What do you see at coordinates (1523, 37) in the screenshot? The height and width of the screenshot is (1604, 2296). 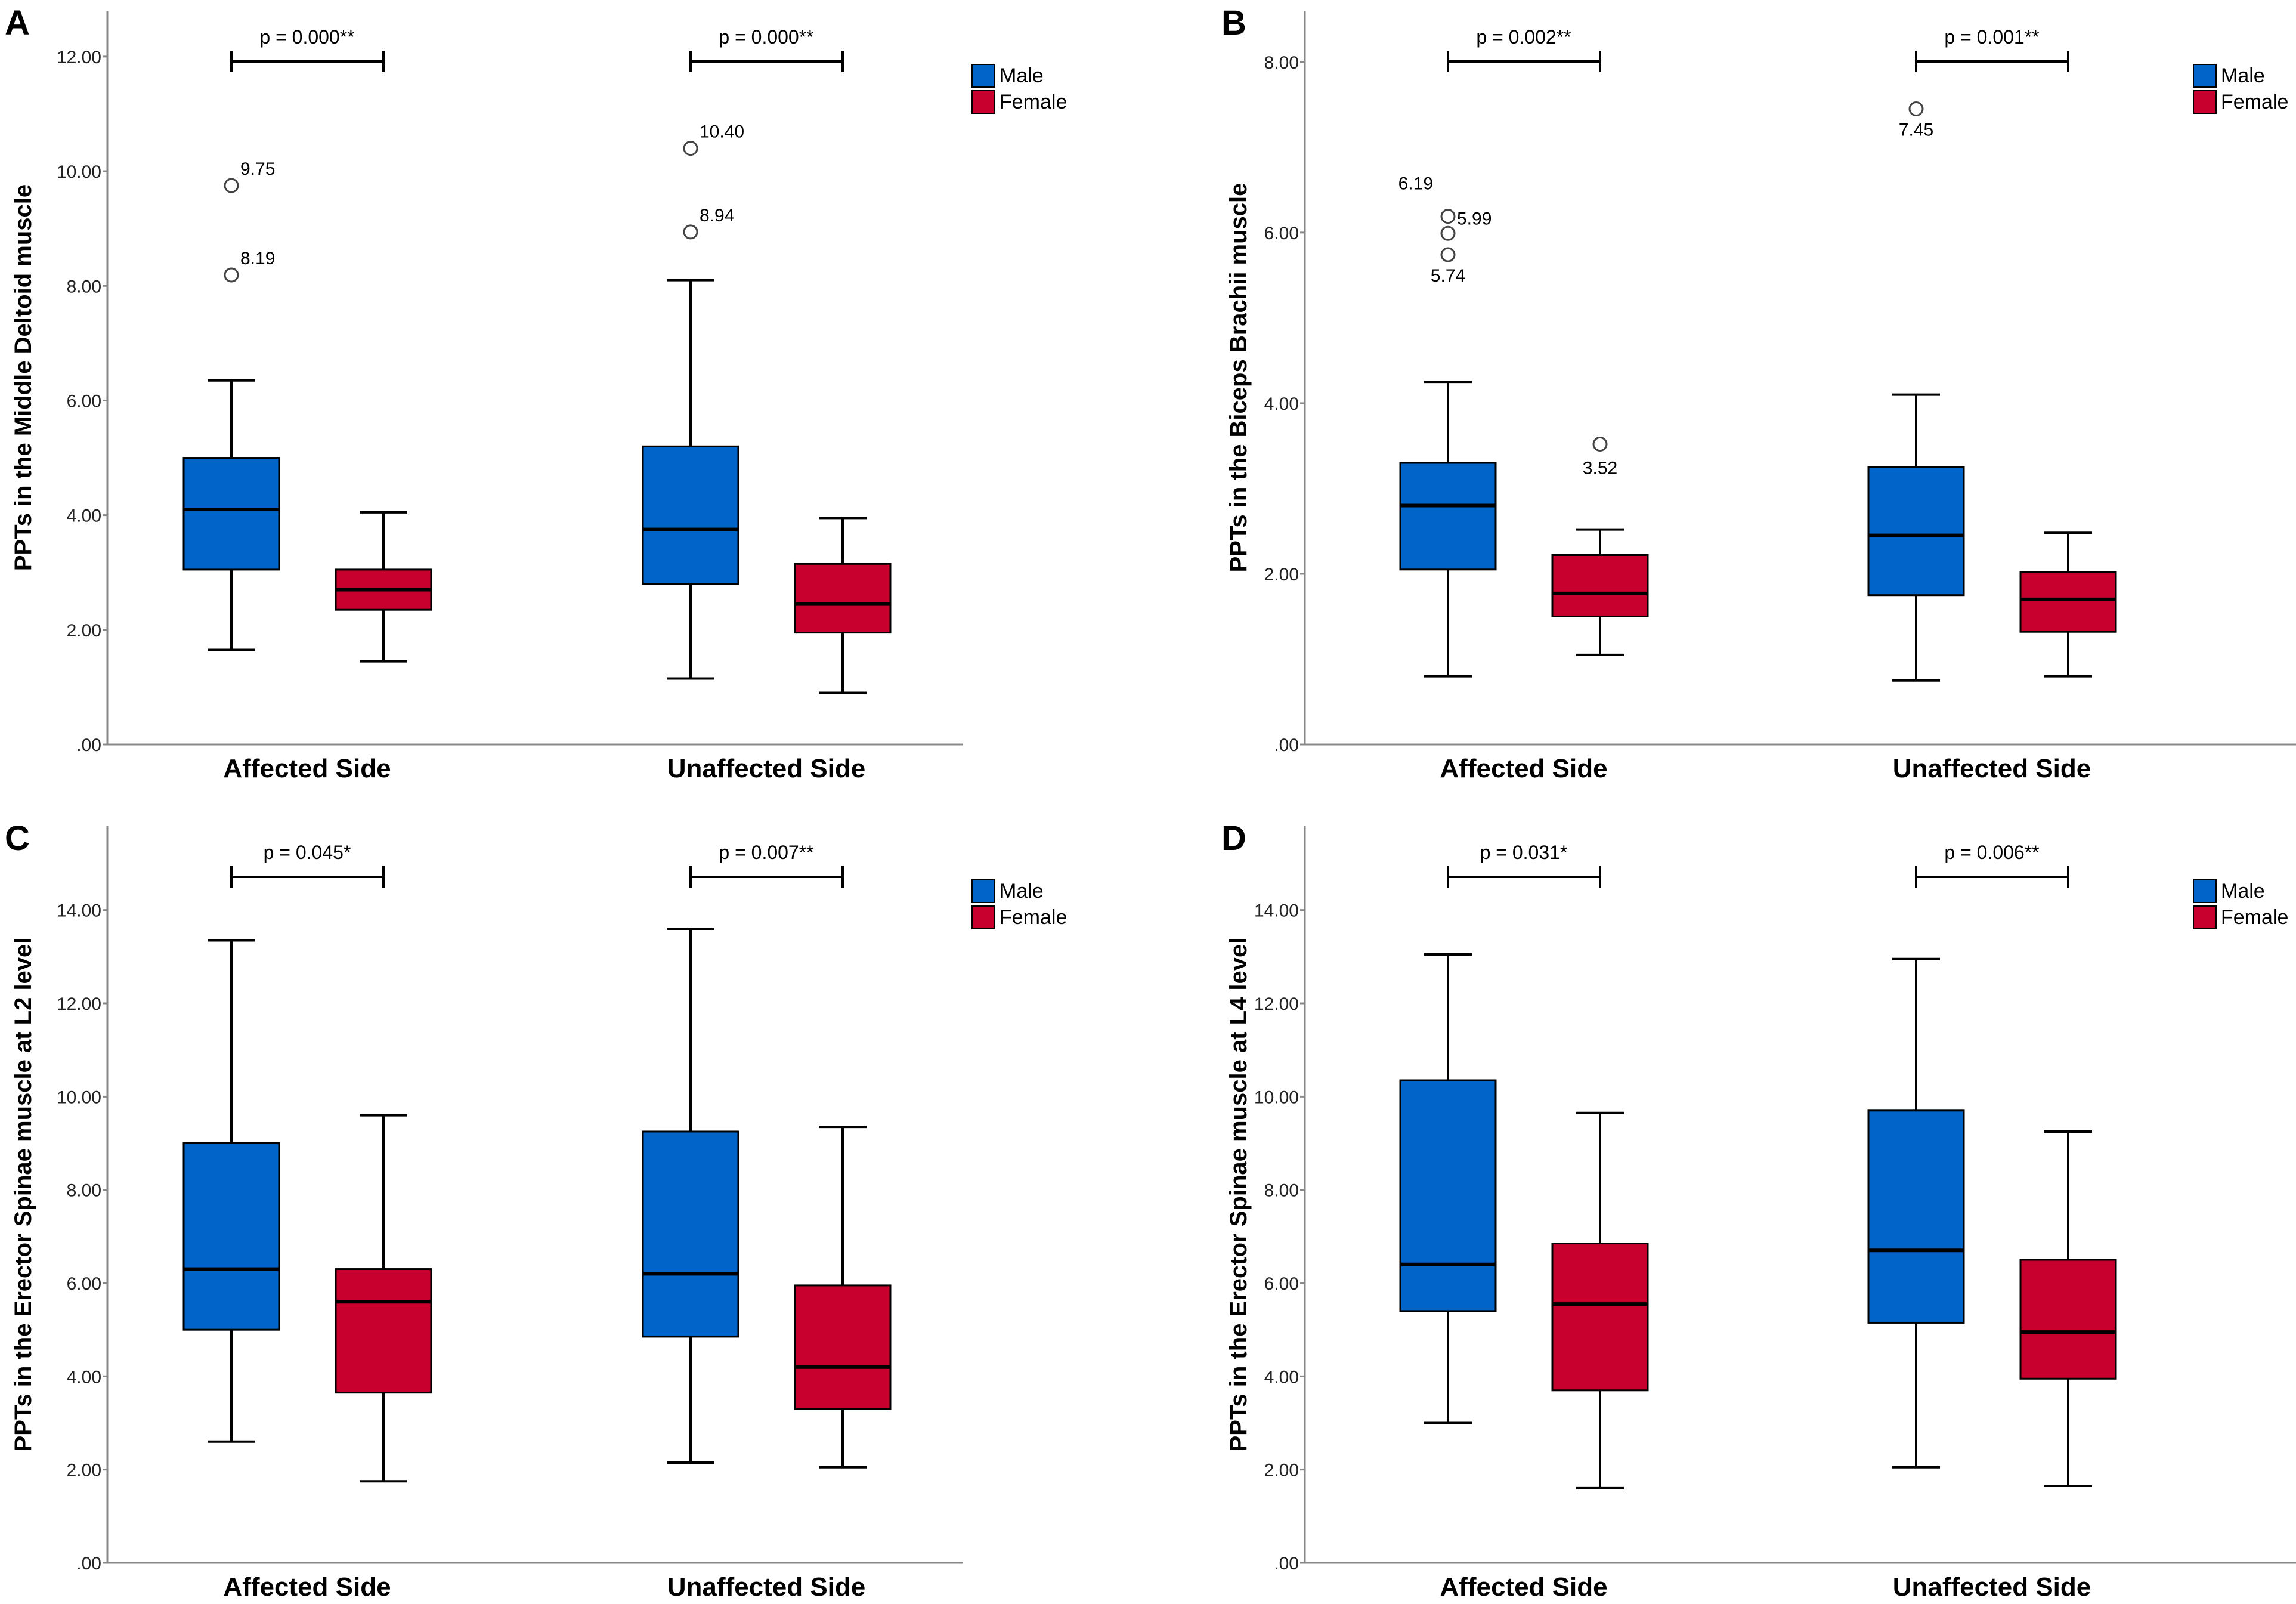 I see `p-value-label: p = 0.002**` at bounding box center [1523, 37].